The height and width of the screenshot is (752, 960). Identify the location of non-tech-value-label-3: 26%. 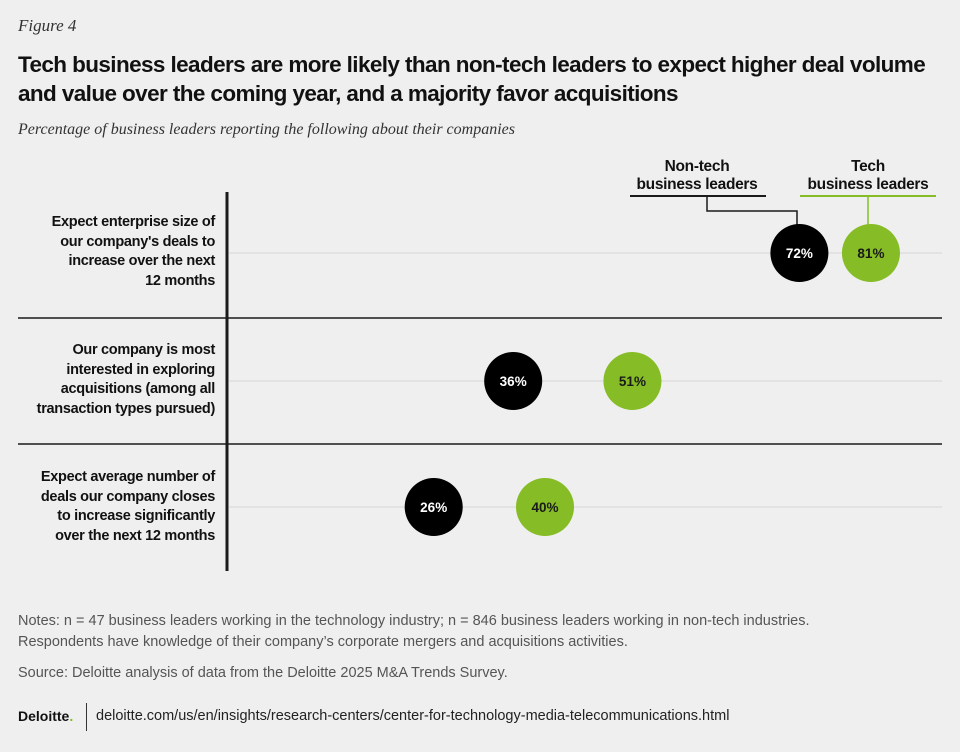
(433, 507).